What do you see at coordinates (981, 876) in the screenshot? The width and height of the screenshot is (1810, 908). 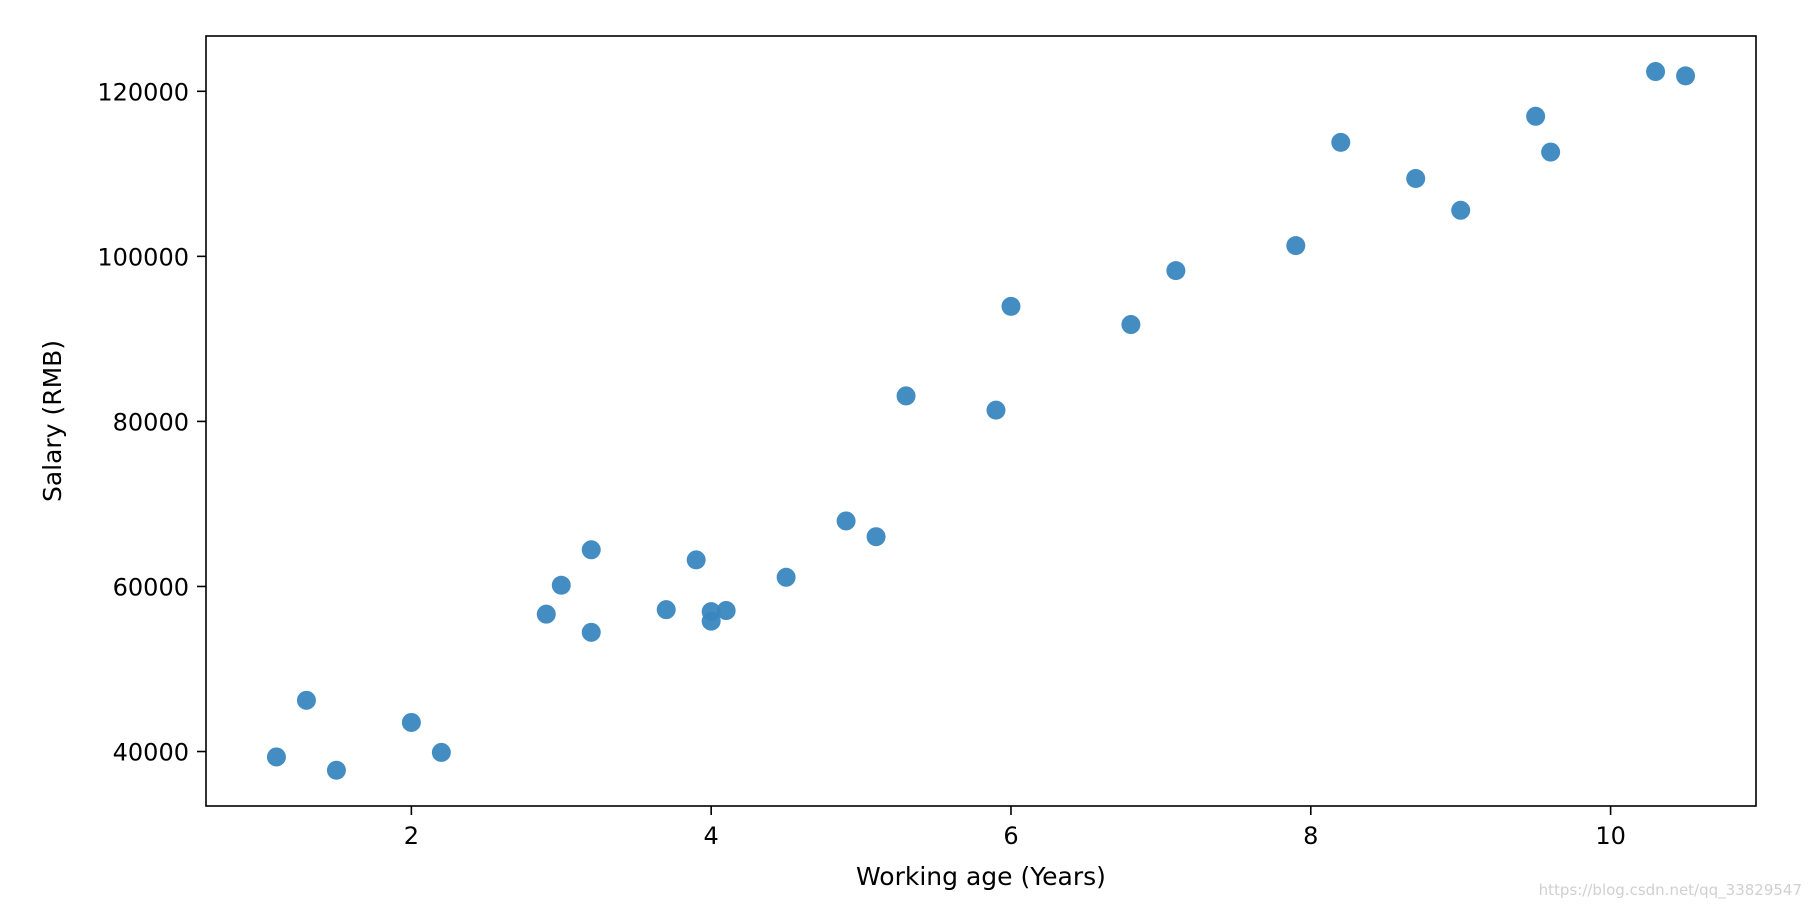 I see `x-axis-label: Working age (Years)` at bounding box center [981, 876].